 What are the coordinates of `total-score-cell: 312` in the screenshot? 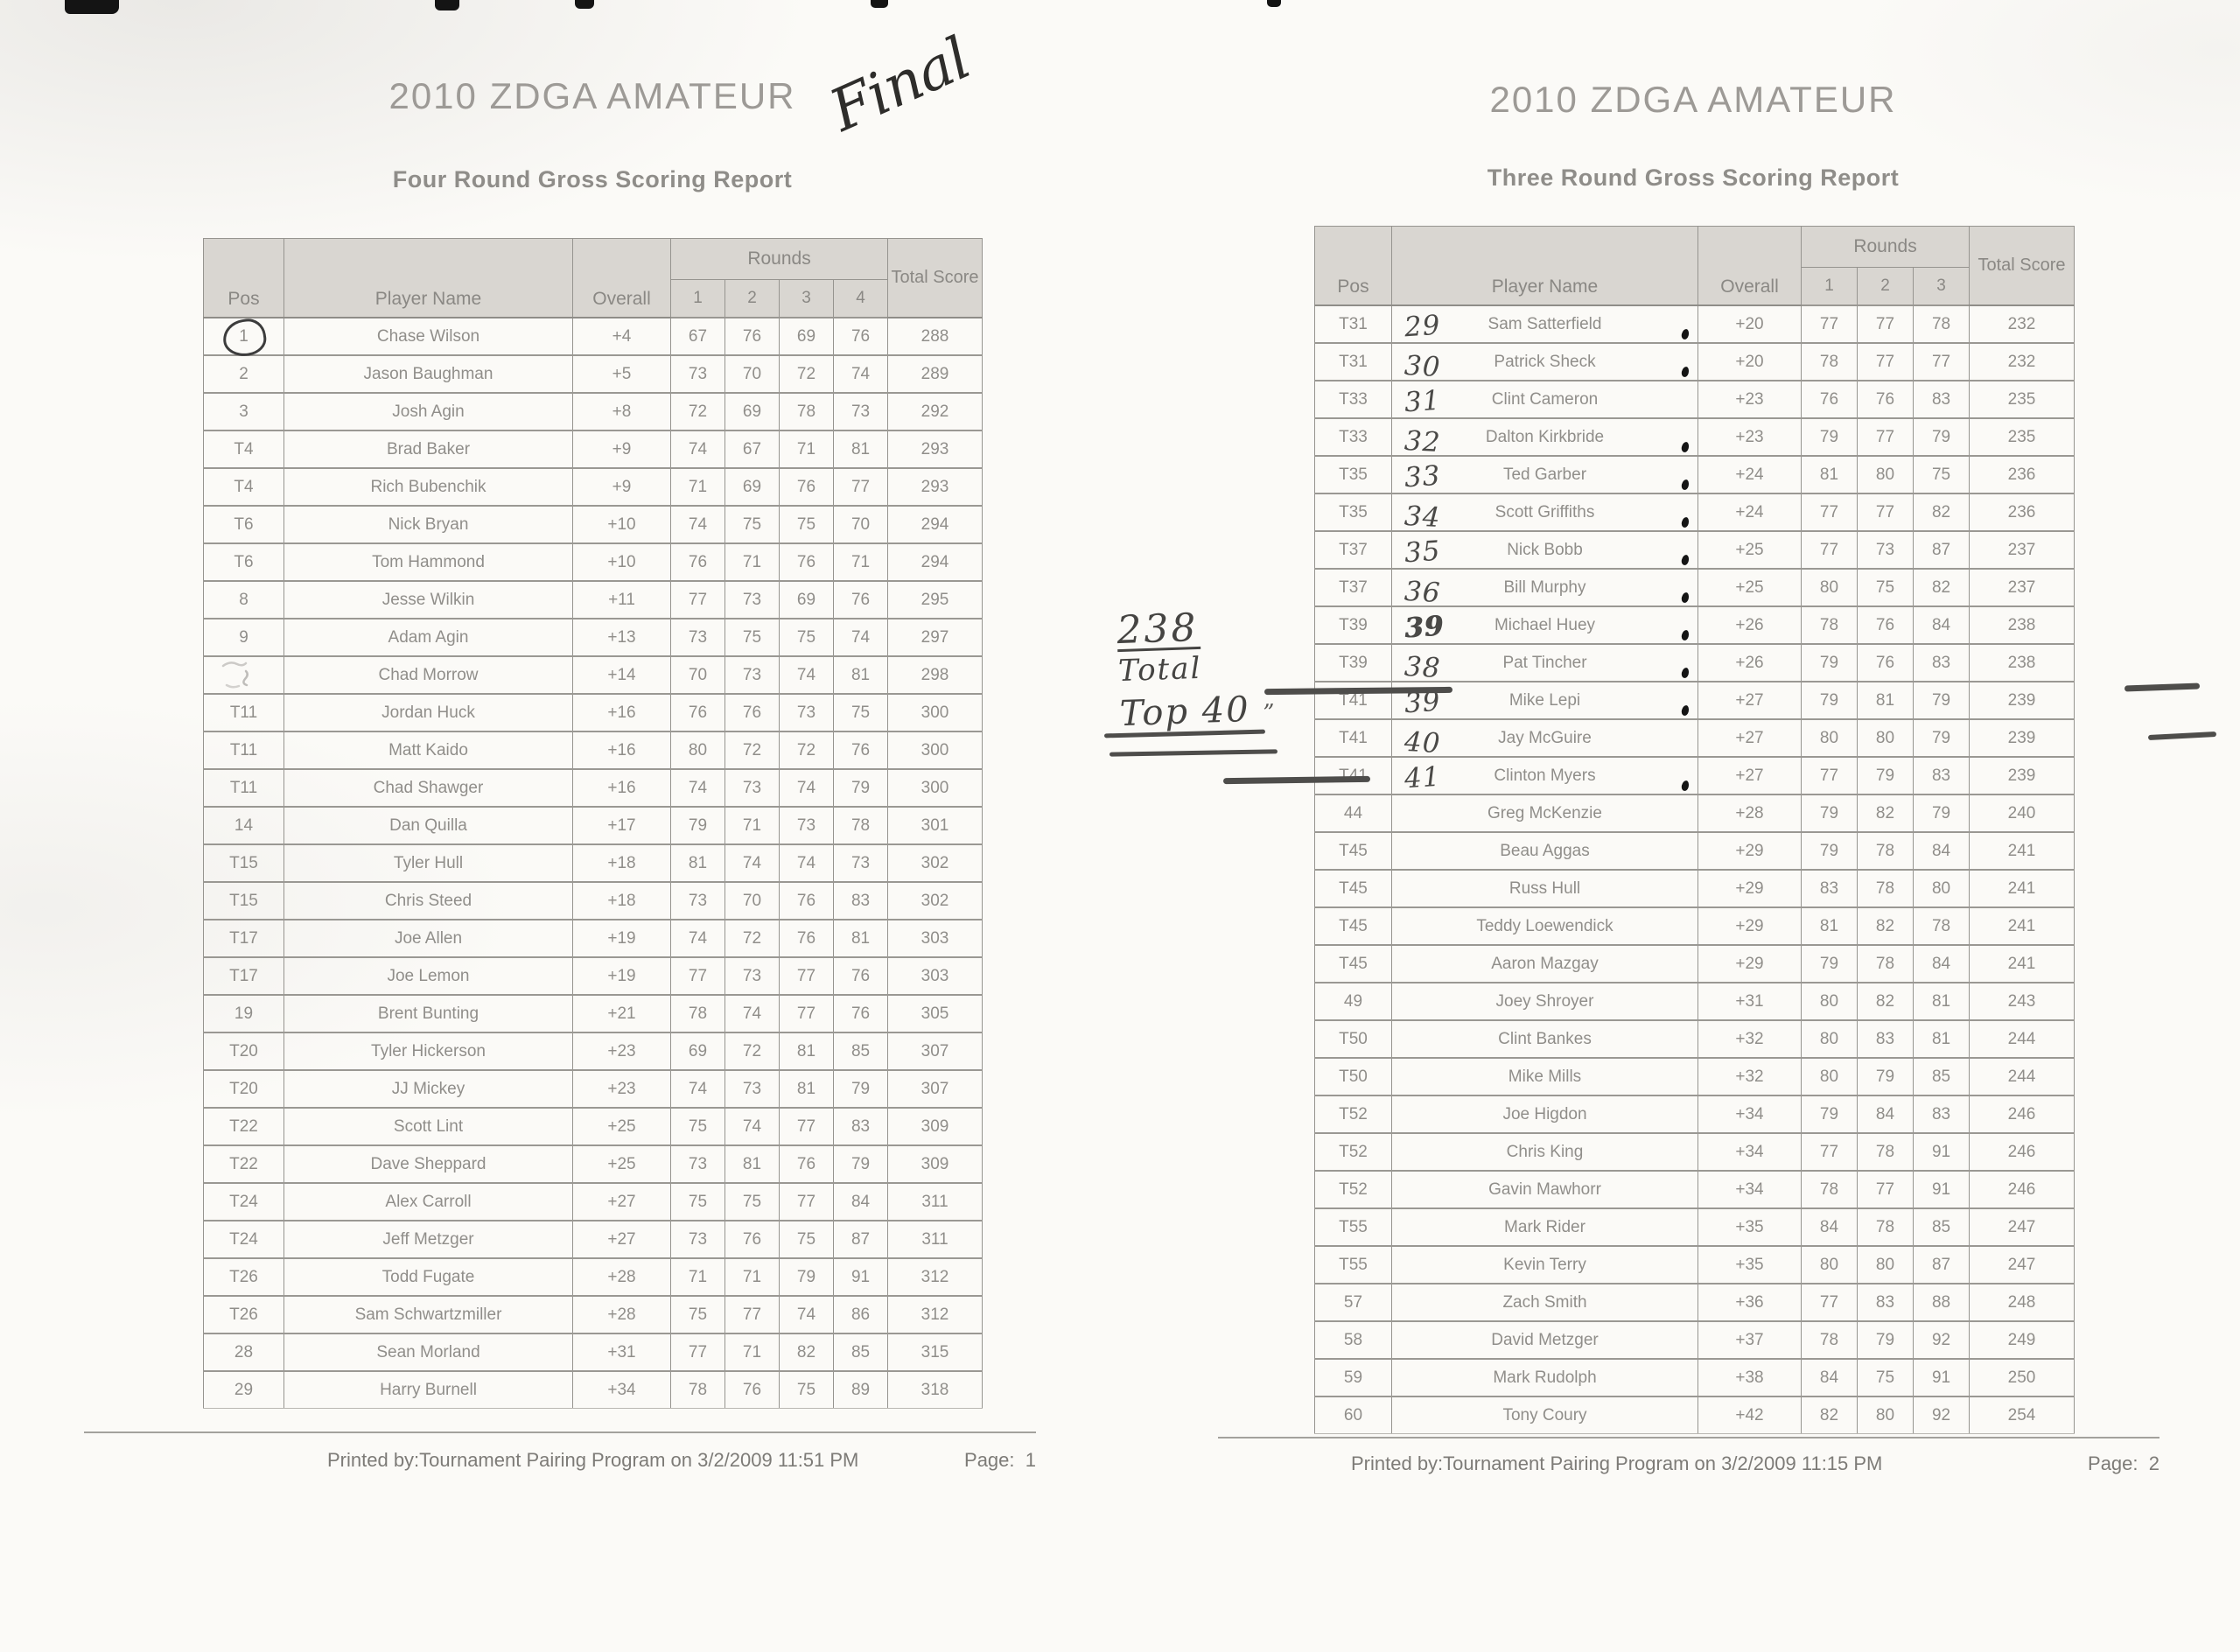 It's located at (935, 1277).